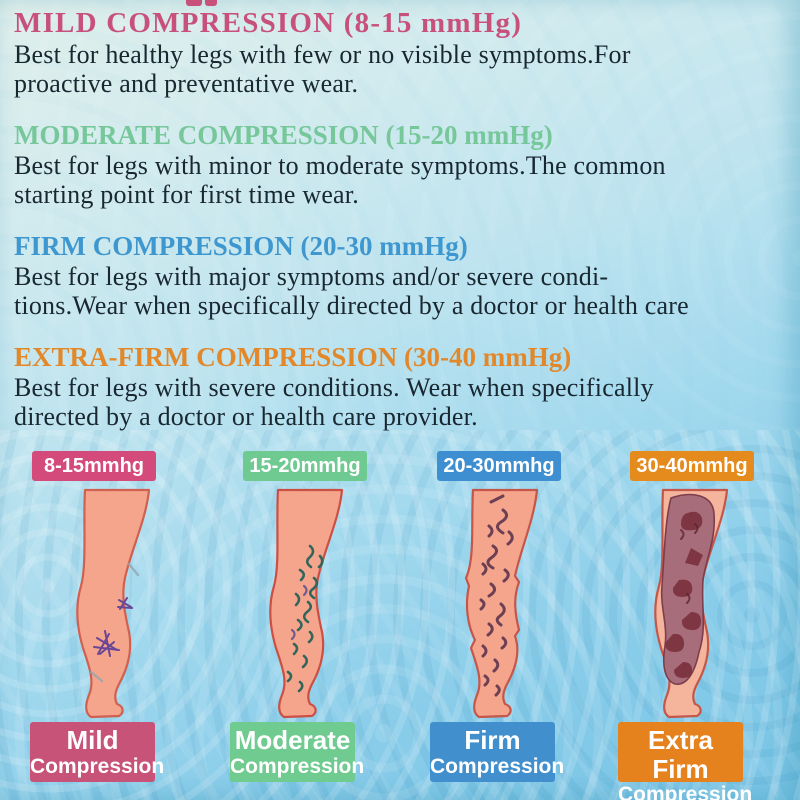 Image resolution: width=800 pixels, height=800 pixels. Describe the element at coordinates (186, 83) in the screenshot. I see `section-mild-body-line2: proactive and preventative wear.` at that location.